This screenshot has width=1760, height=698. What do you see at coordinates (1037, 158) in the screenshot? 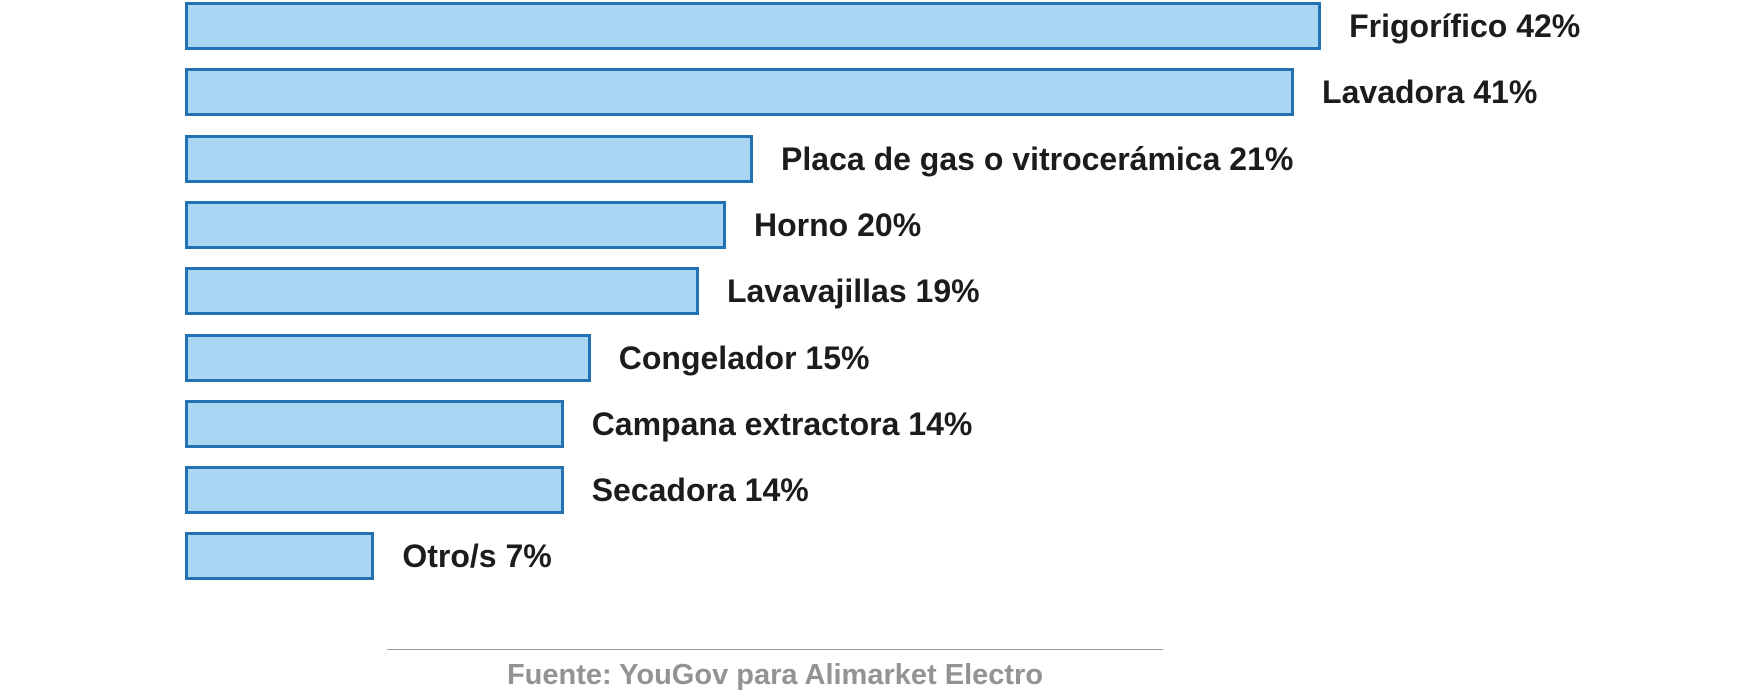
I see `bar-value-label: Placa de gas o vitrocerámica 21%` at bounding box center [1037, 158].